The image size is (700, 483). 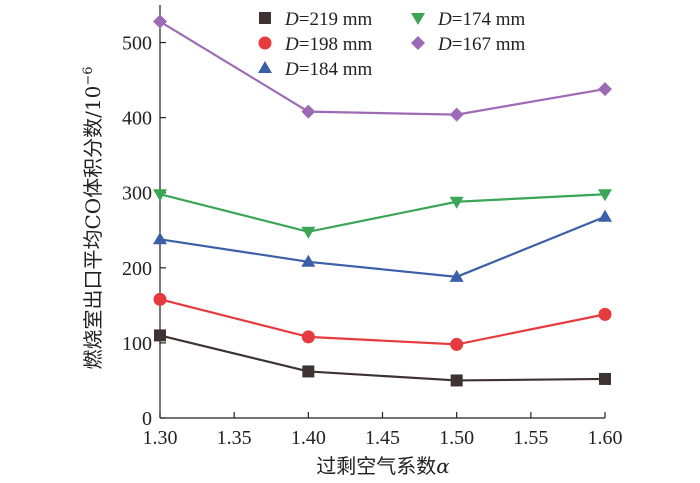 What do you see at coordinates (328, 69) in the screenshot?
I see `legend-label: D=184 mm` at bounding box center [328, 69].